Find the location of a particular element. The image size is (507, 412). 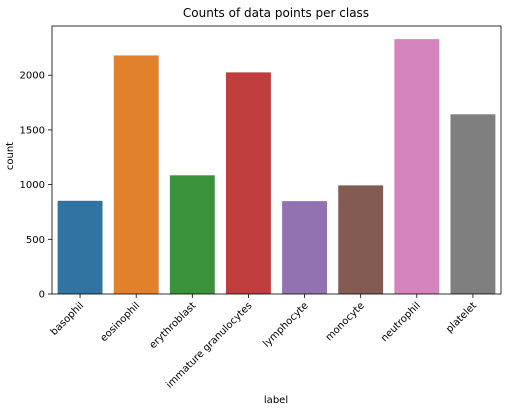

y-axis-label: count is located at coordinates (10, 156).